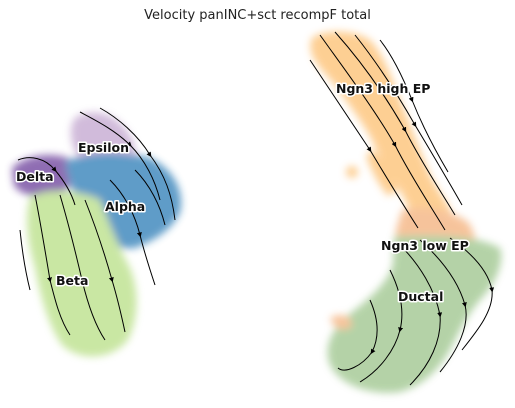  Describe the element at coordinates (35, 176) in the screenshot. I see `cluster-label-delta: Delta` at that location.